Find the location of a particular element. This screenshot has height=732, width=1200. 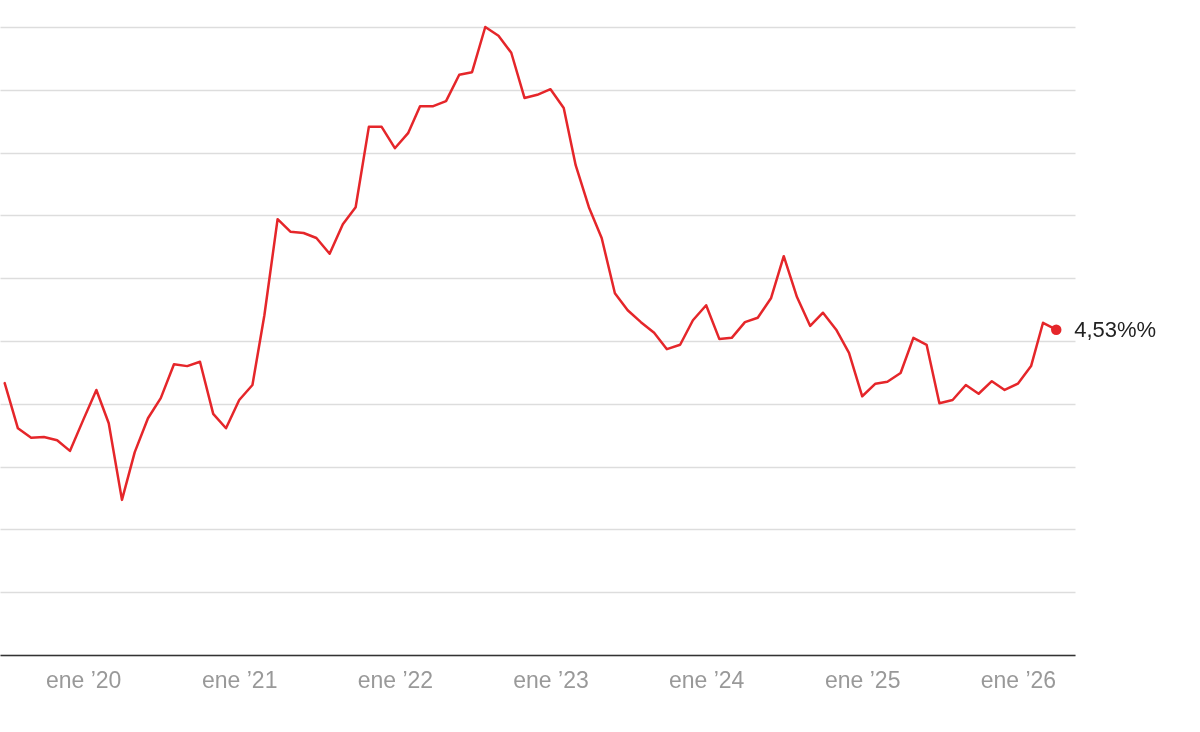

x-tick-label: ene ’20 is located at coordinates (83, 679).